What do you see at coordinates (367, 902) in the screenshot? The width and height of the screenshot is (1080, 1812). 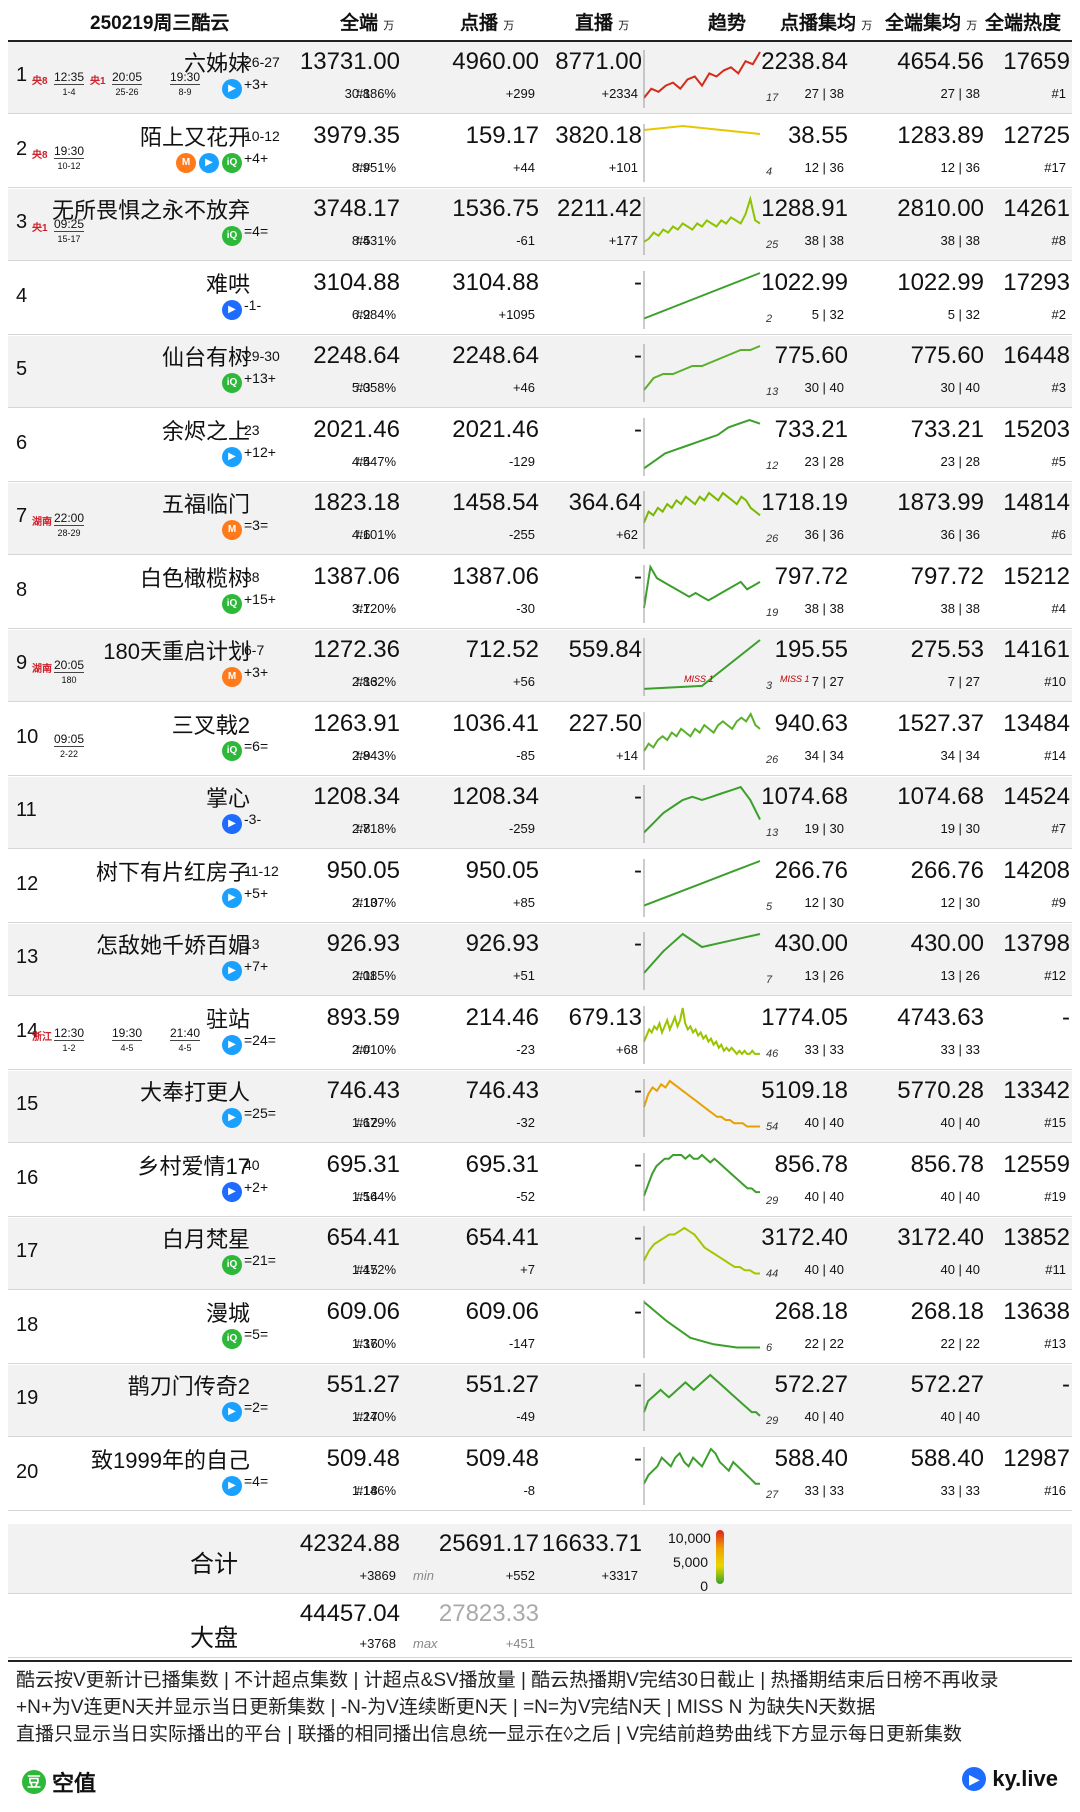 I see `vod-rank: #10` at bounding box center [367, 902].